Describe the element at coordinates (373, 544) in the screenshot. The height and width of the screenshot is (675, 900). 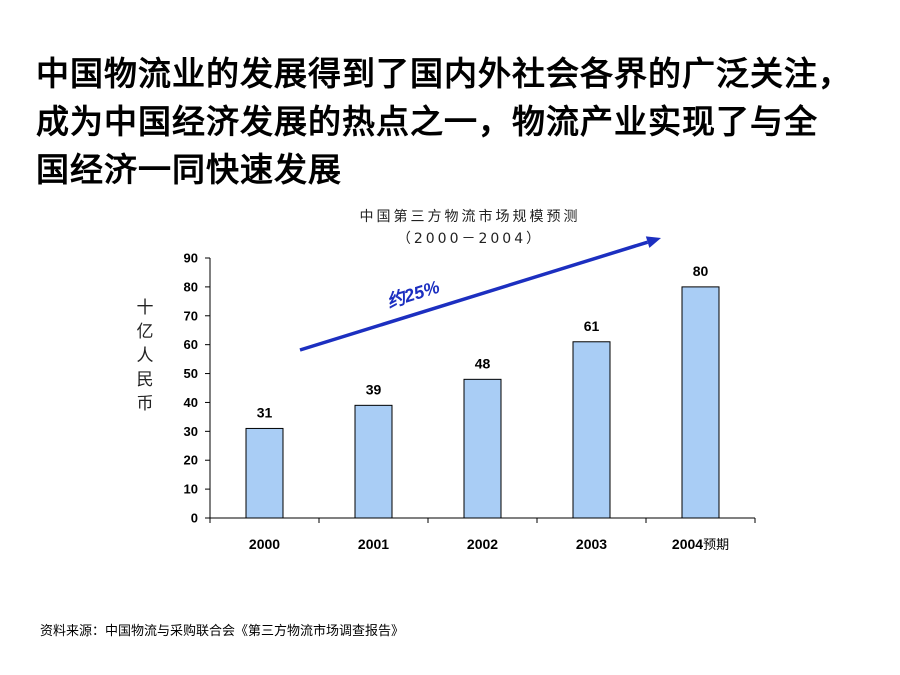
I see `x-tick-label: 2001` at that location.